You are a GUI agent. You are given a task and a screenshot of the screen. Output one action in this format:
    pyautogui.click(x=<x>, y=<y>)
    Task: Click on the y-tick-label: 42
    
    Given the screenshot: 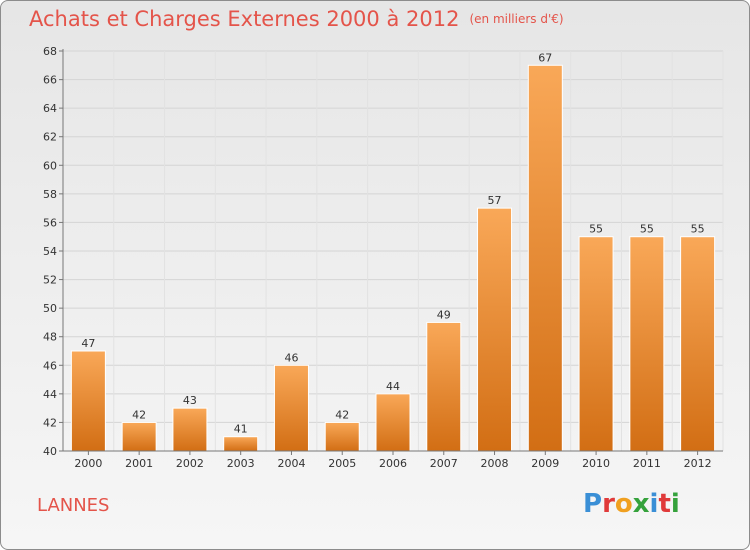 What is the action you would take?
    pyautogui.click(x=50, y=422)
    